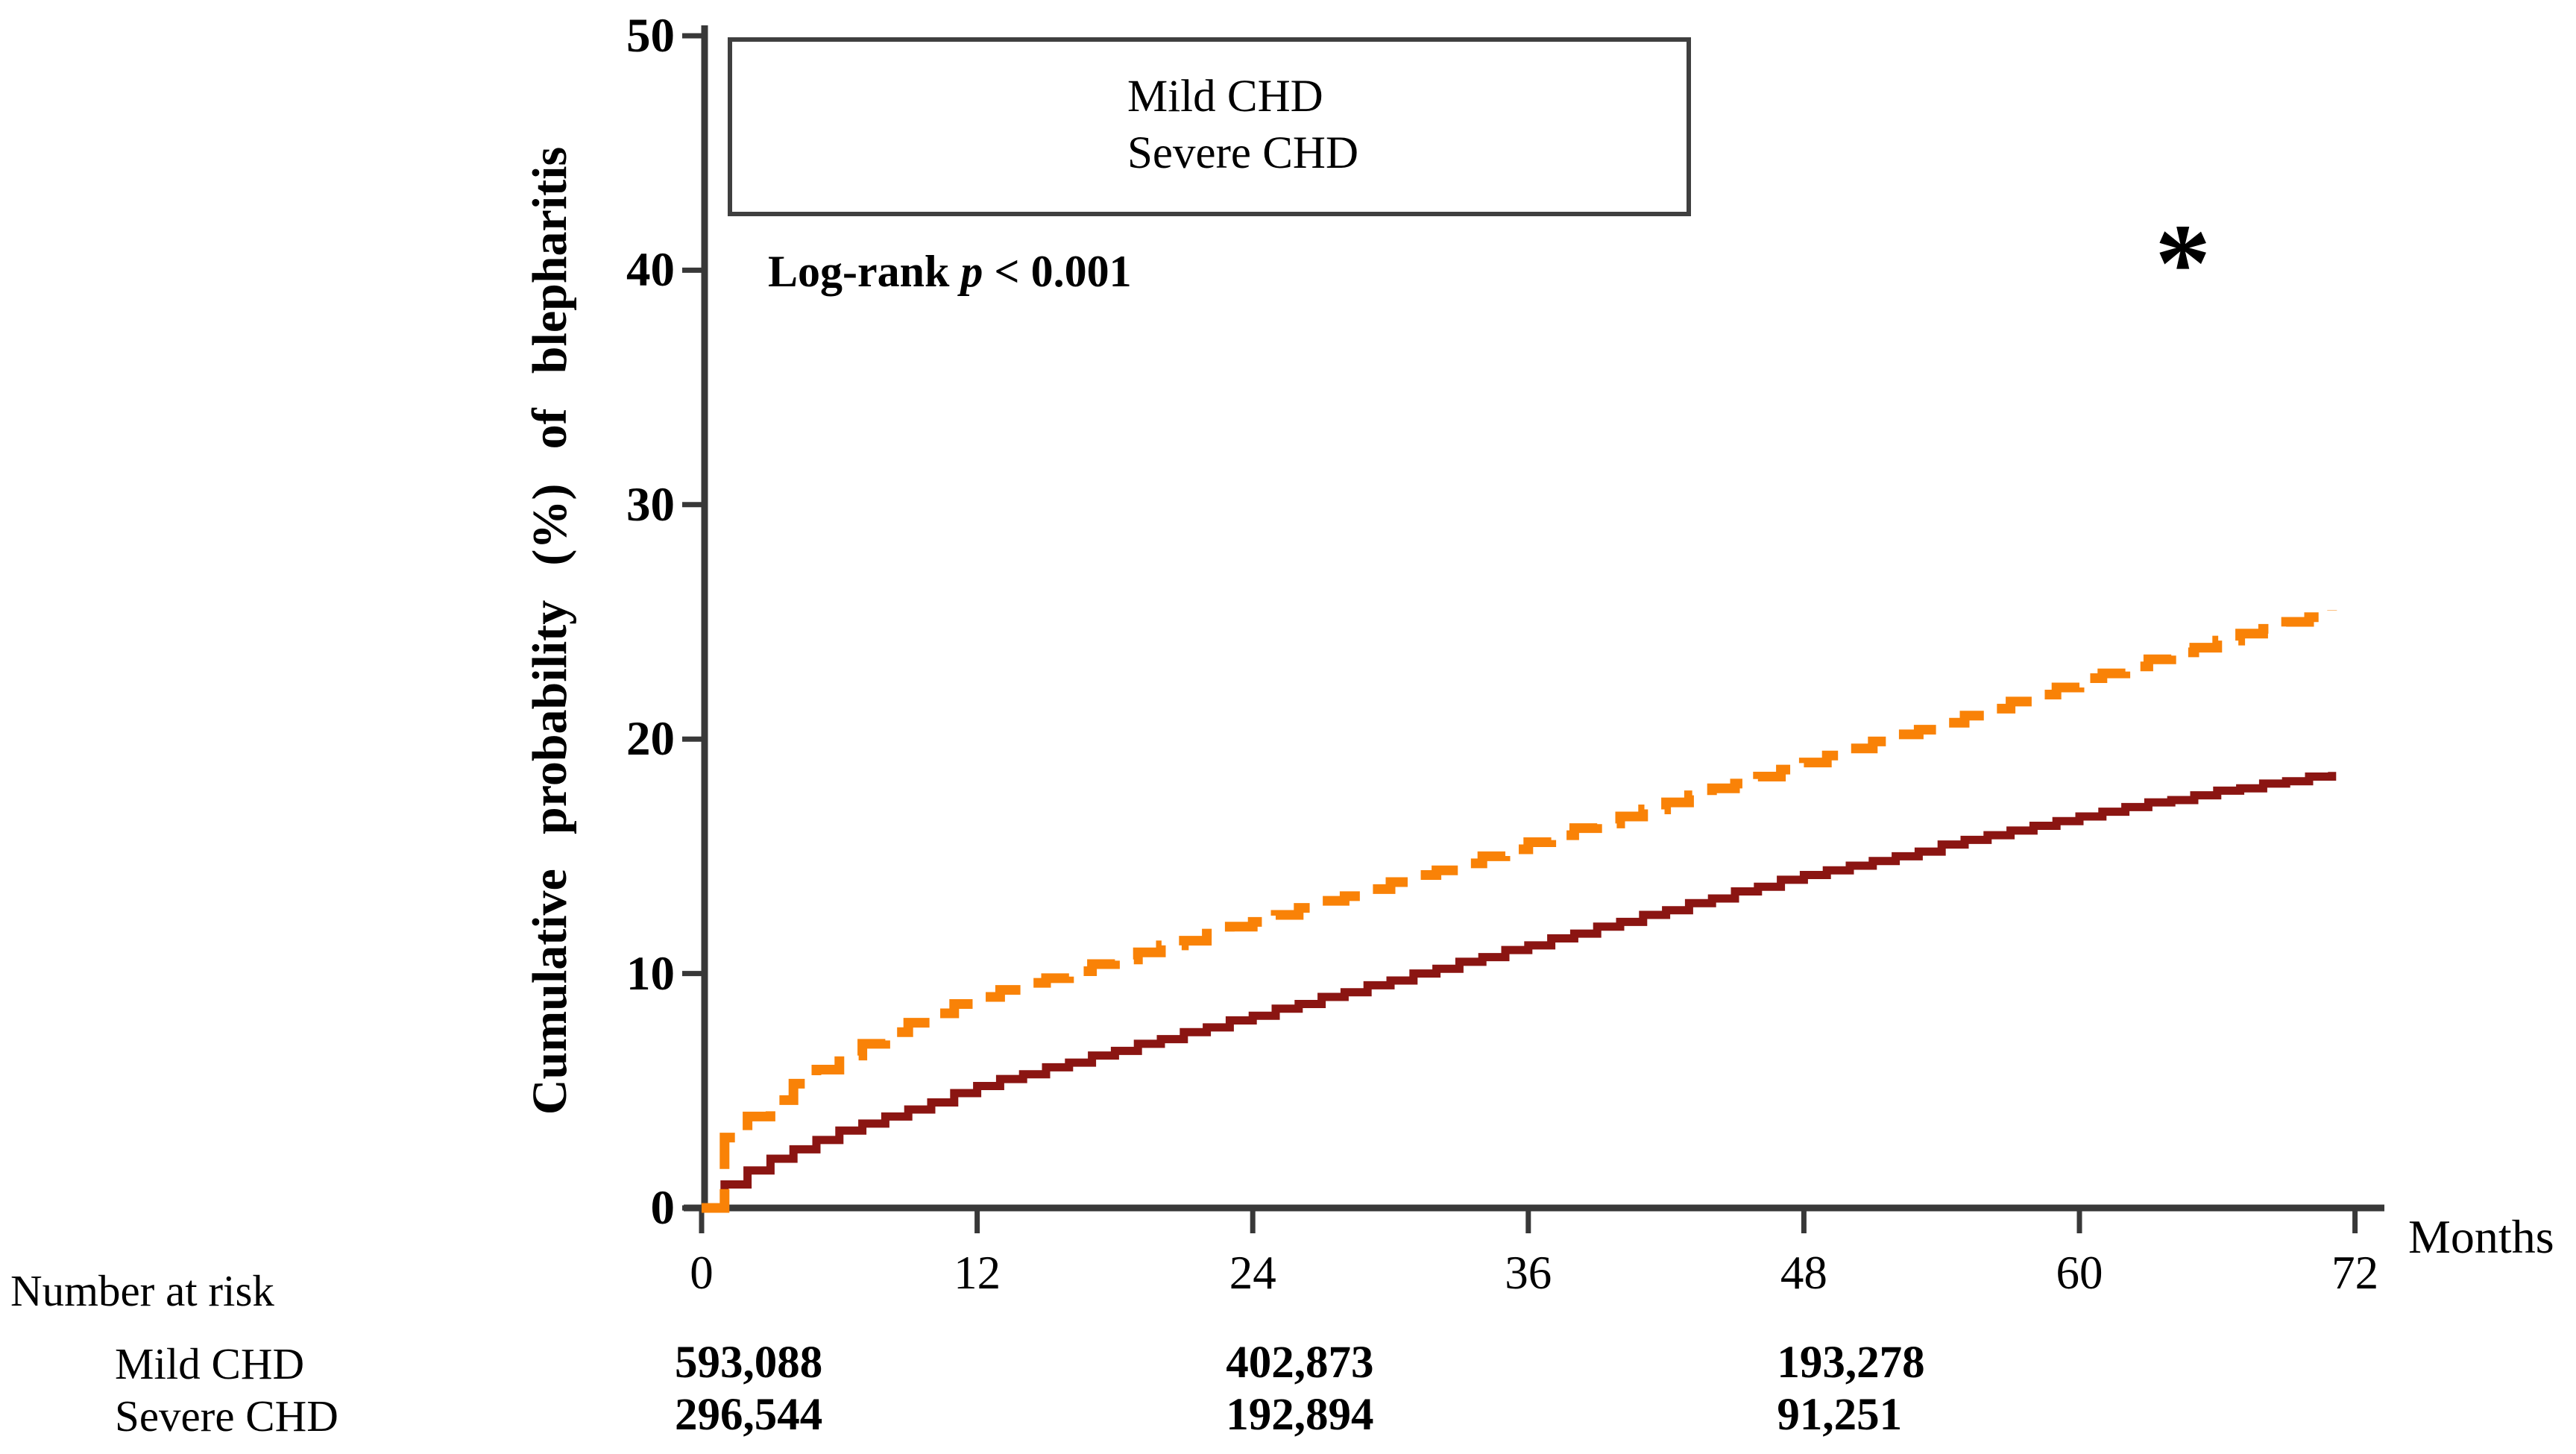 The height and width of the screenshot is (1454, 2576). What do you see at coordinates (864, 271) in the screenshot?
I see `log-rank-prefix: Log-rank` at bounding box center [864, 271].